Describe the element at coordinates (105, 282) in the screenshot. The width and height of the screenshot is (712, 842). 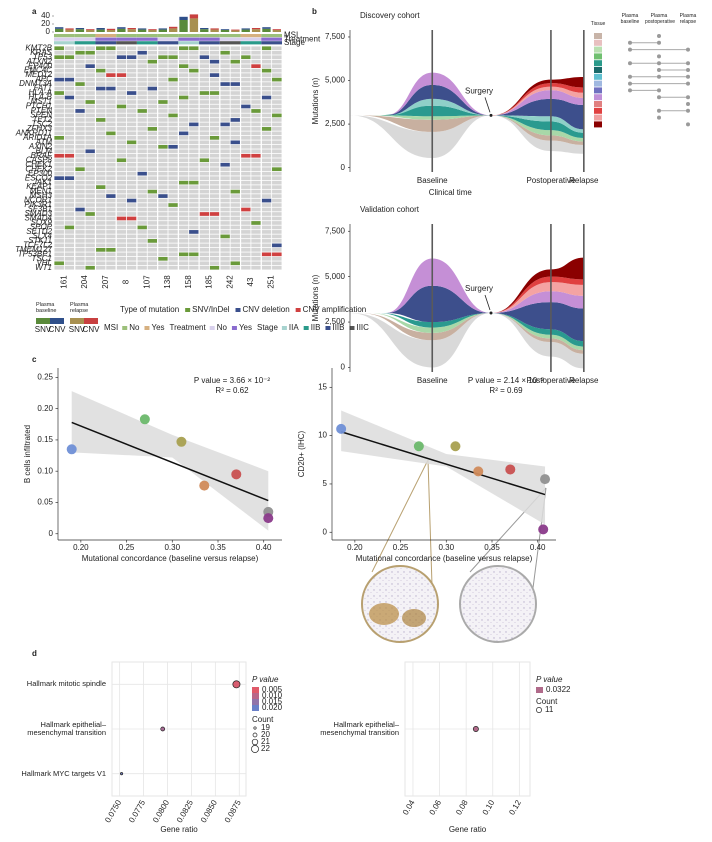
I see `sample-label: 207` at that location.